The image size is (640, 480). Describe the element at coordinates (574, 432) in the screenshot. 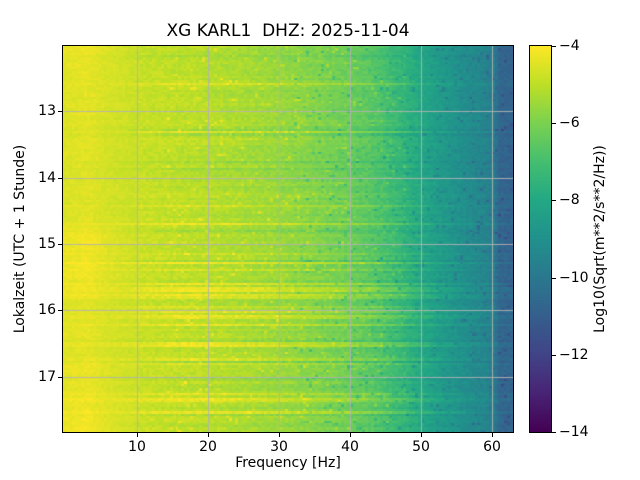

I see `colorbar-tick-label: −14` at that location.